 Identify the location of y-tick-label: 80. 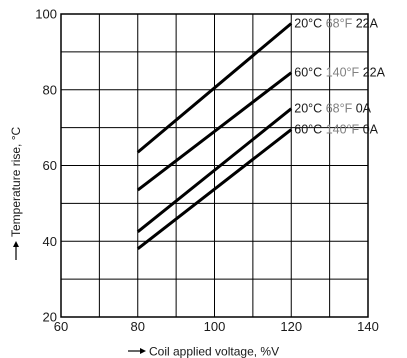
(50, 89).